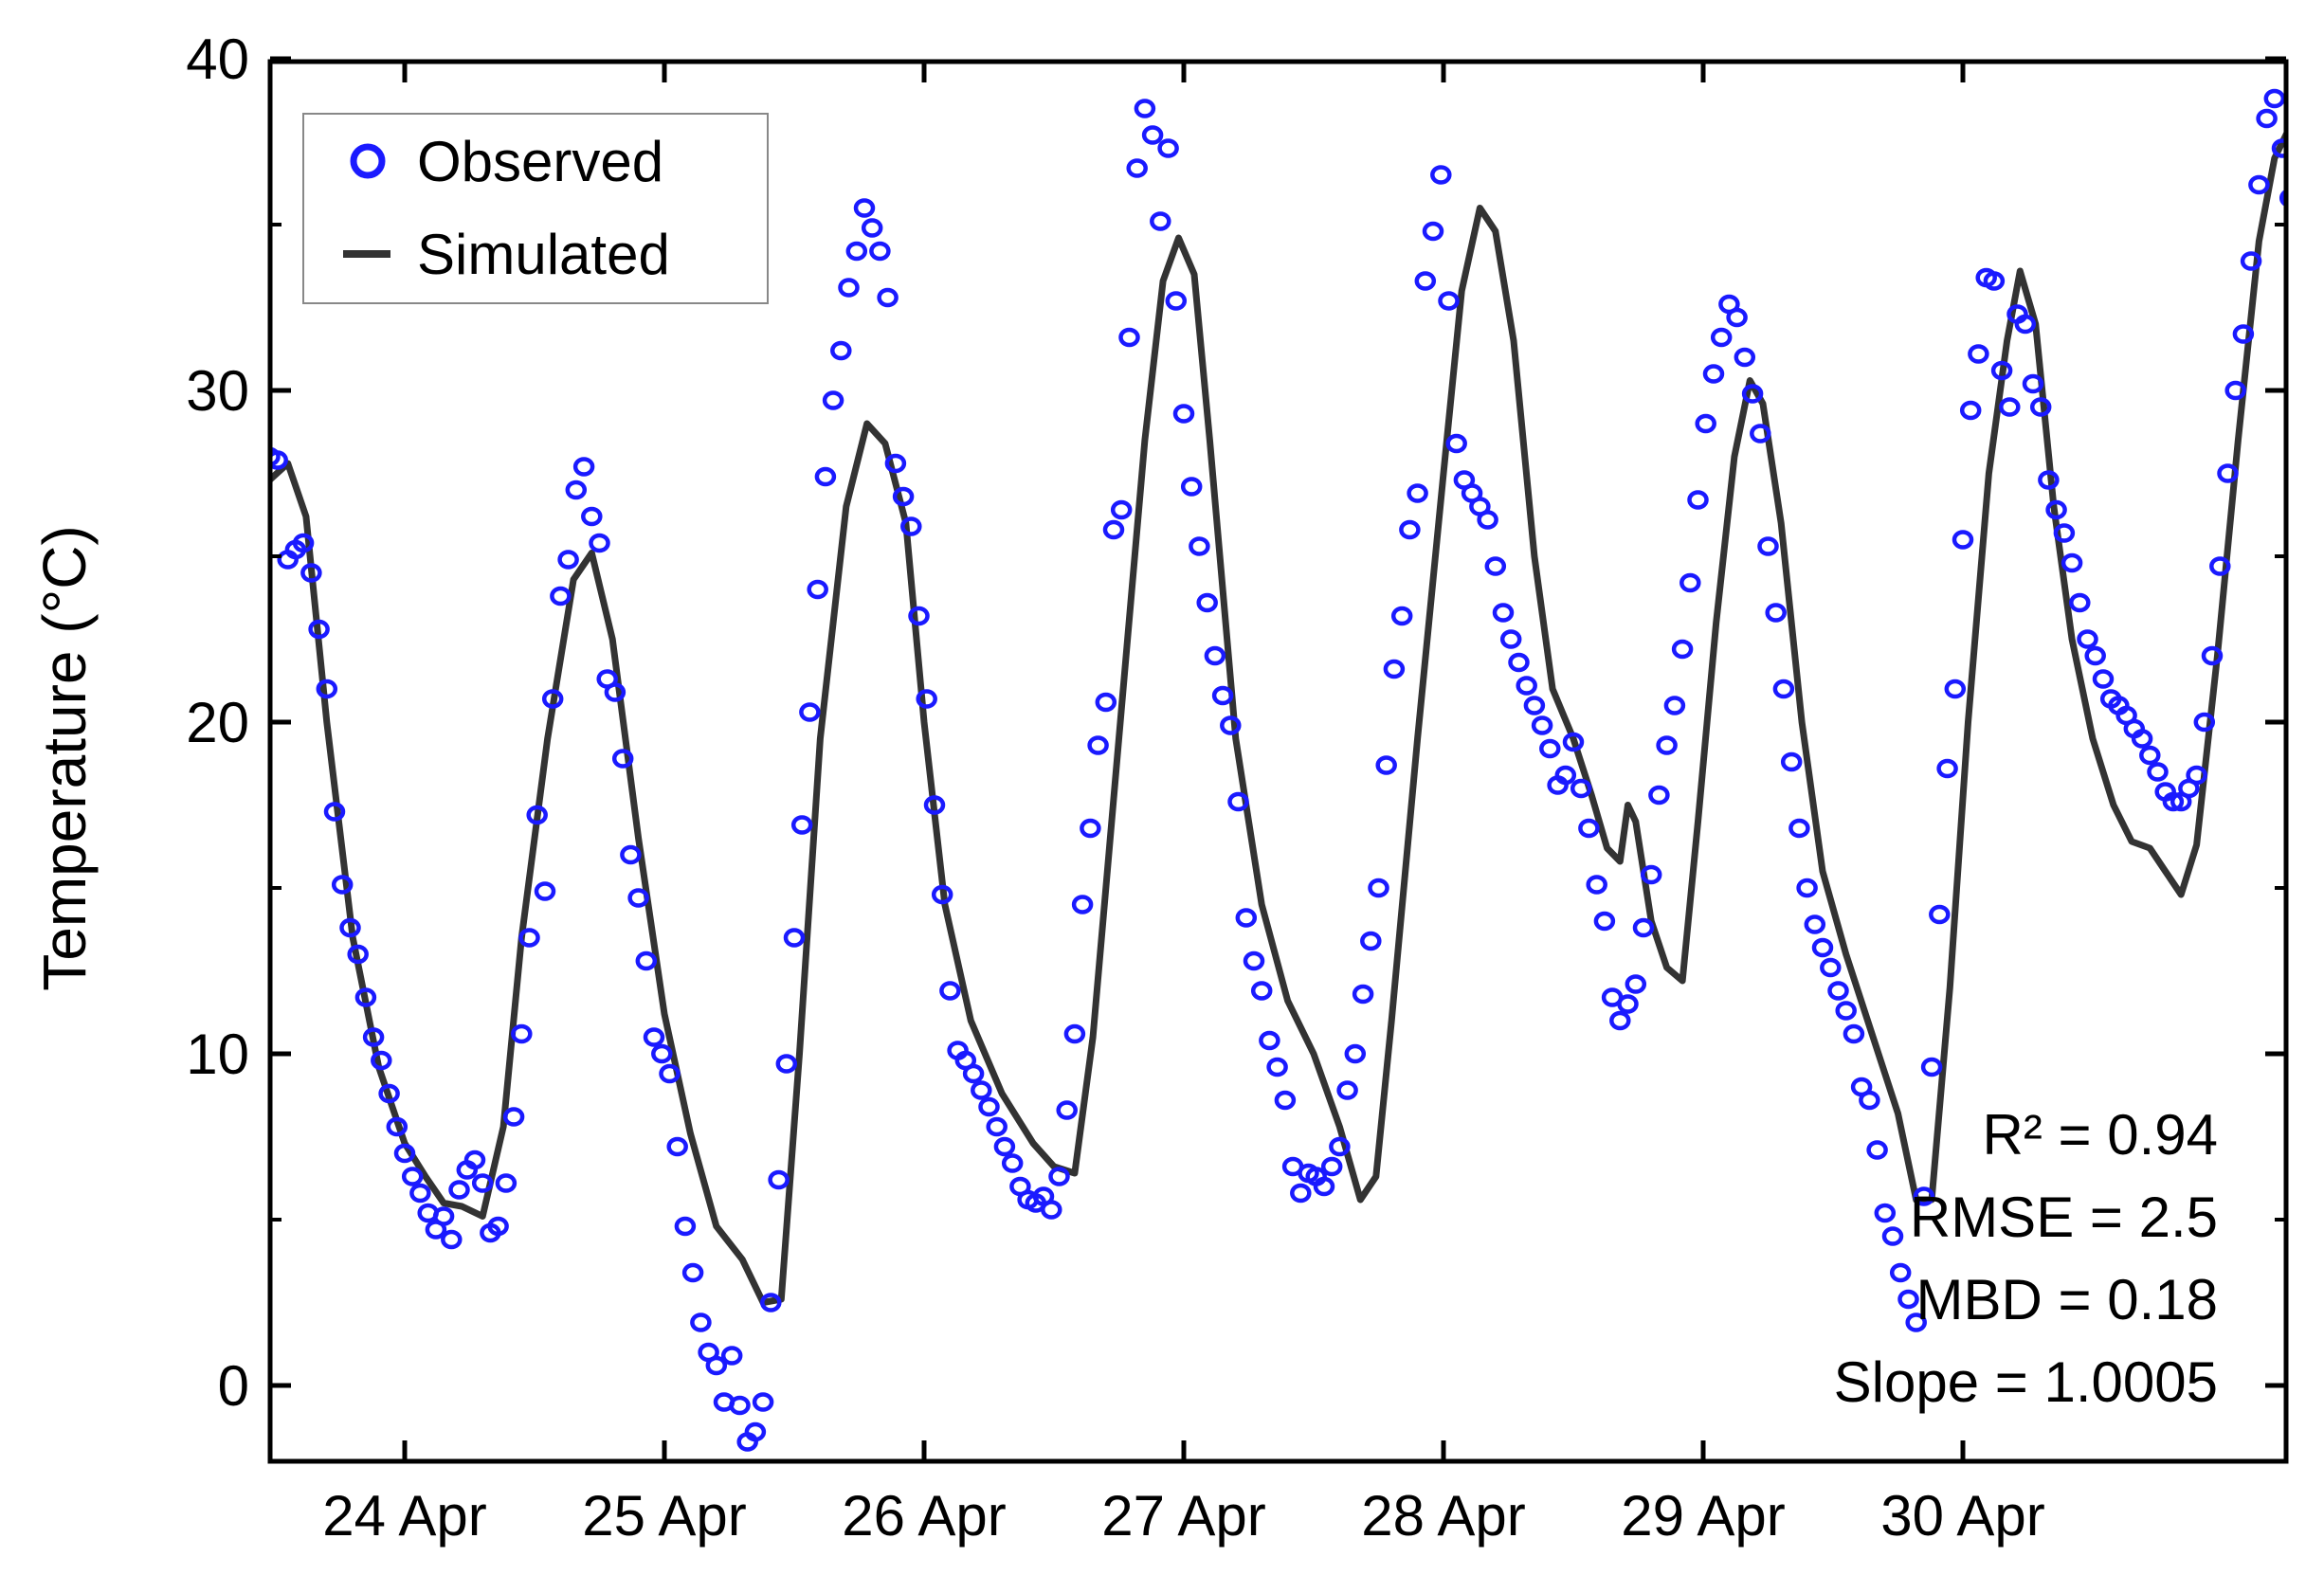  I want to click on stat-slope: Slope = 1.0005, so click(2026, 1382).